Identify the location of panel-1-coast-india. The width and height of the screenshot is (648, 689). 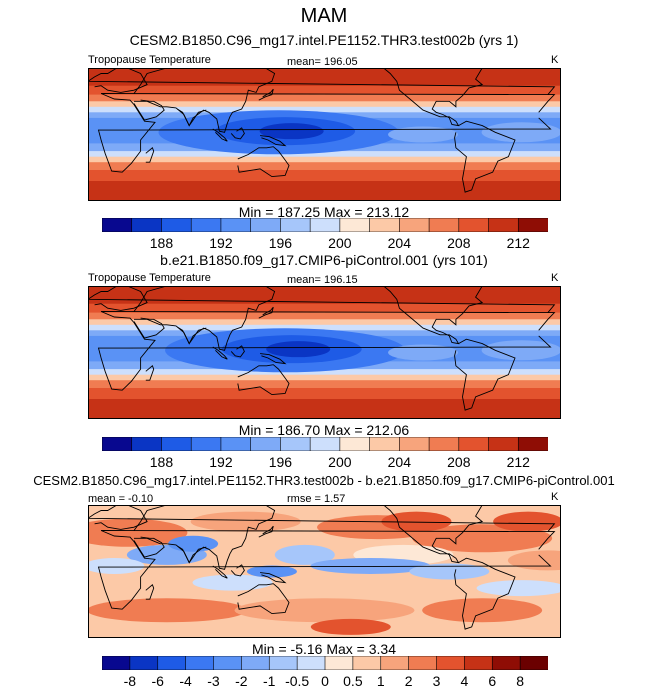
(192, 117).